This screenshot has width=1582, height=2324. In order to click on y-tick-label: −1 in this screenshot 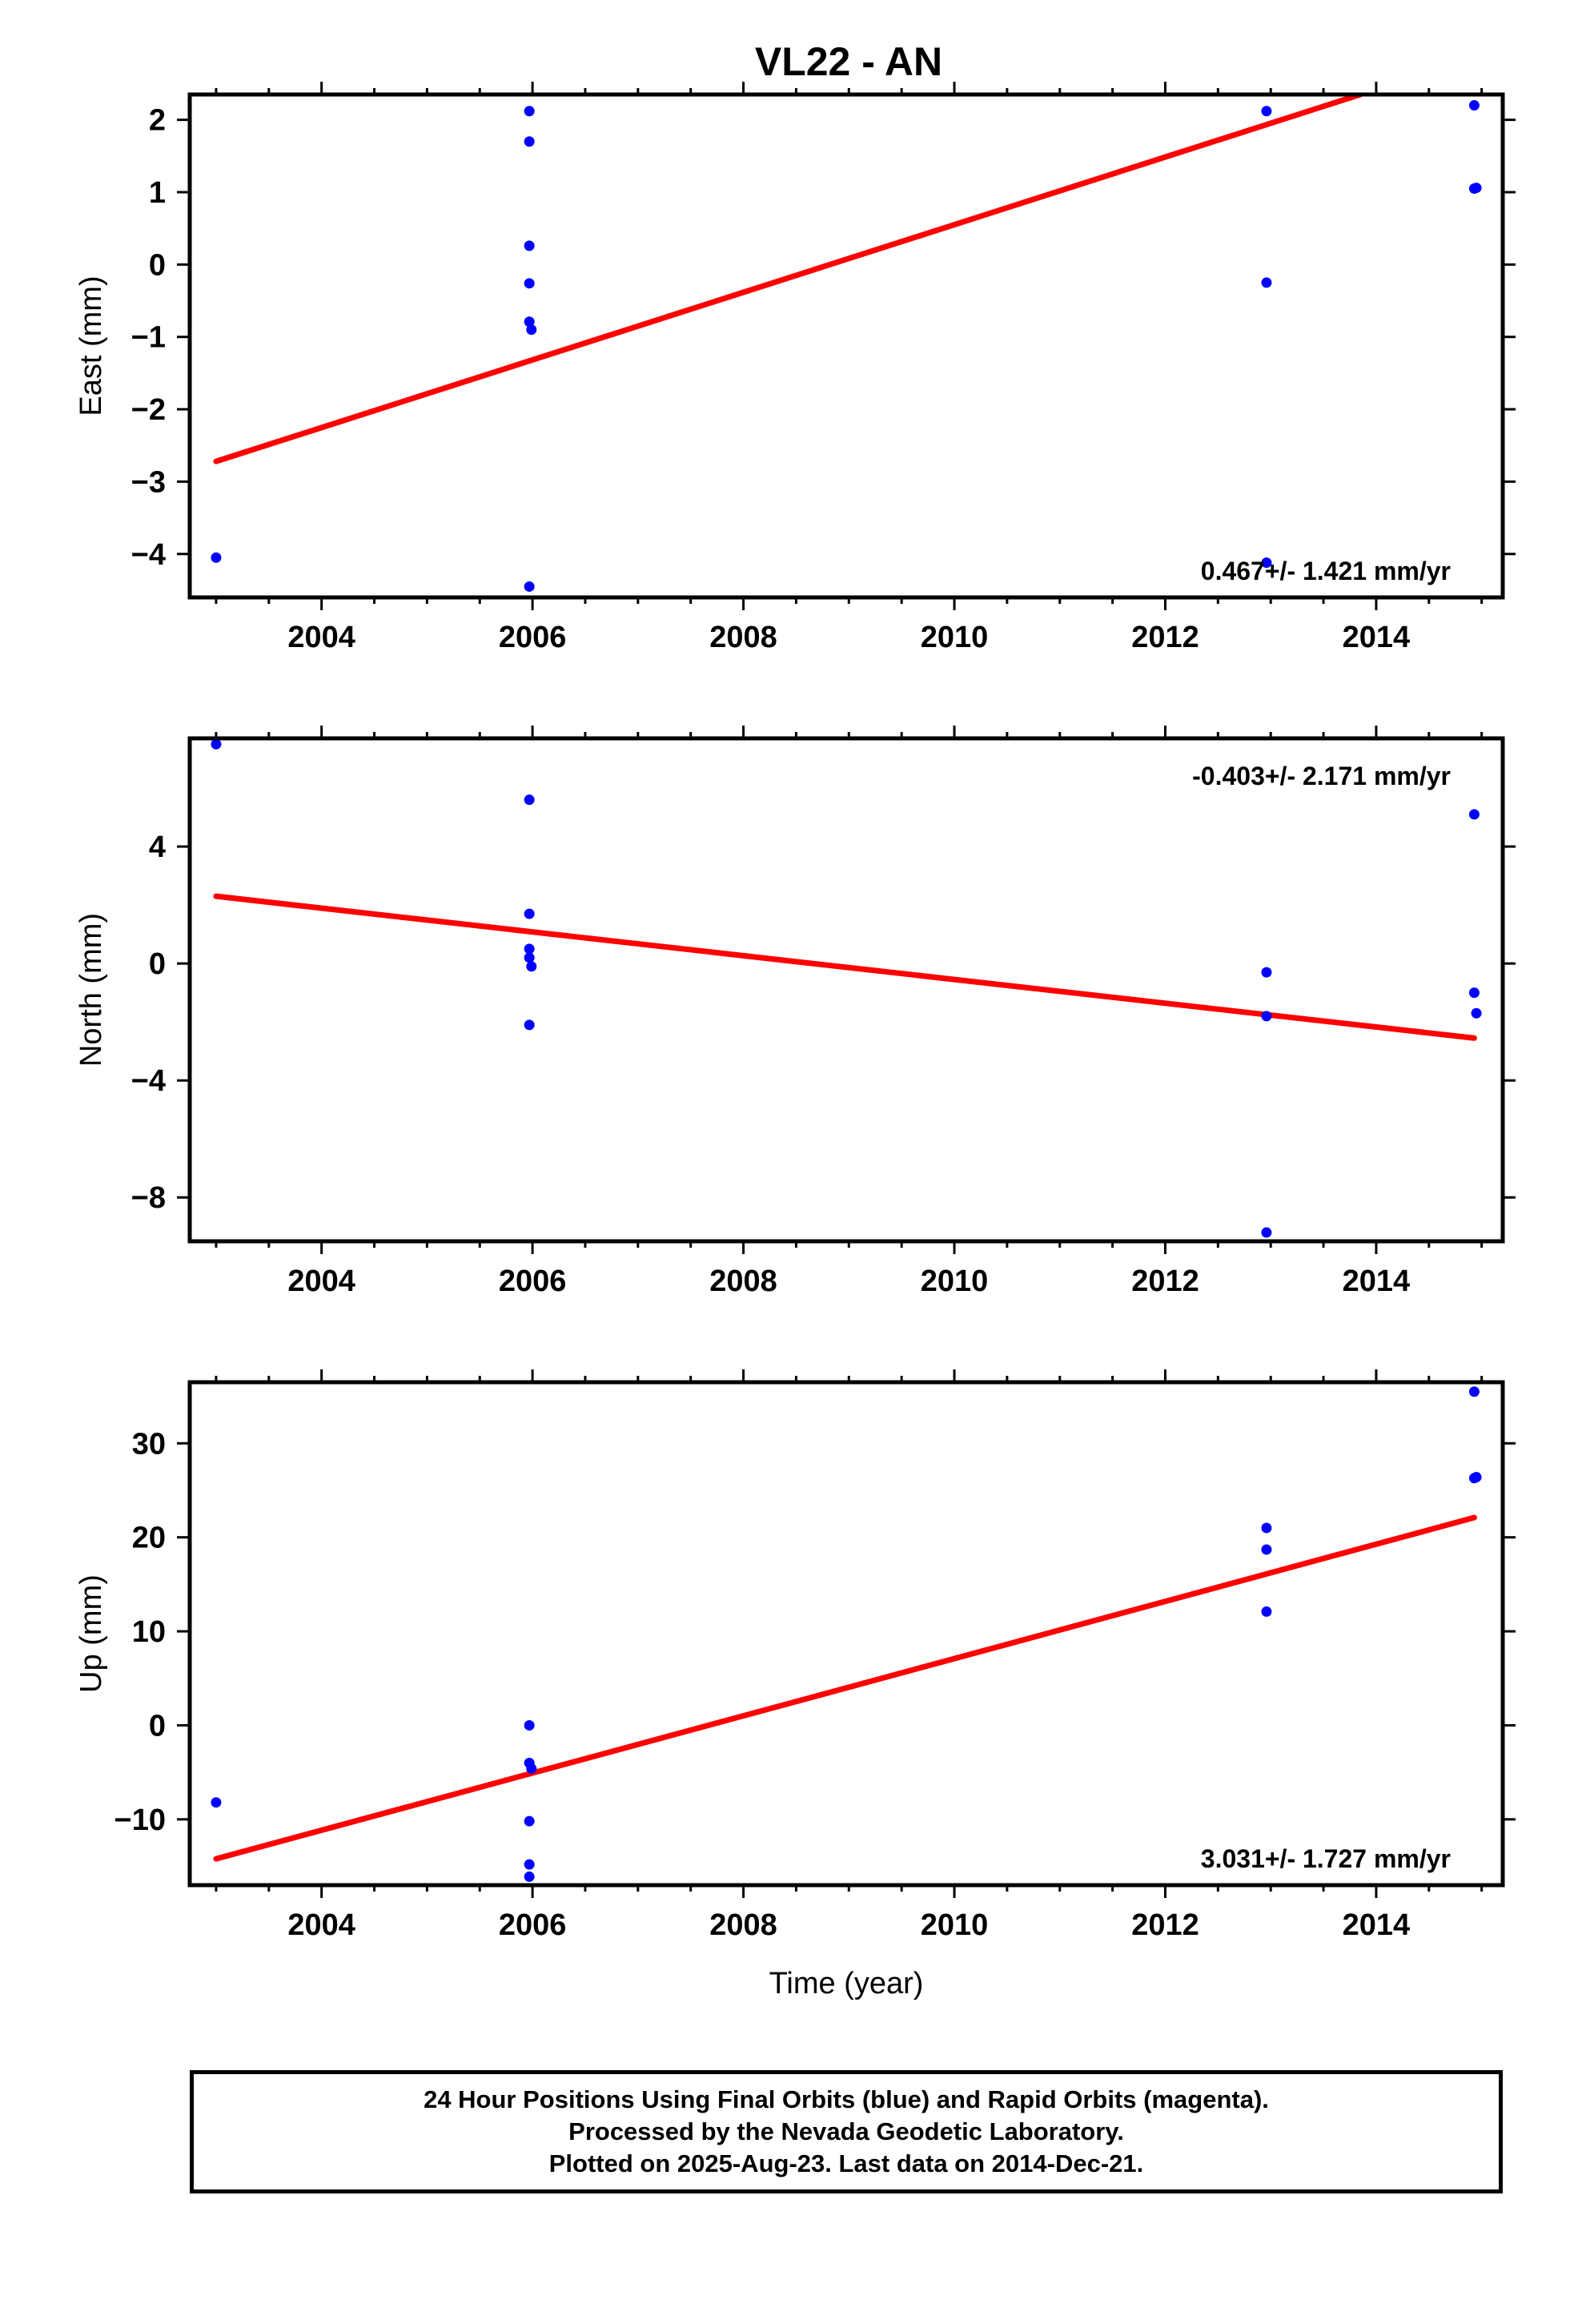, I will do `click(148, 338)`.